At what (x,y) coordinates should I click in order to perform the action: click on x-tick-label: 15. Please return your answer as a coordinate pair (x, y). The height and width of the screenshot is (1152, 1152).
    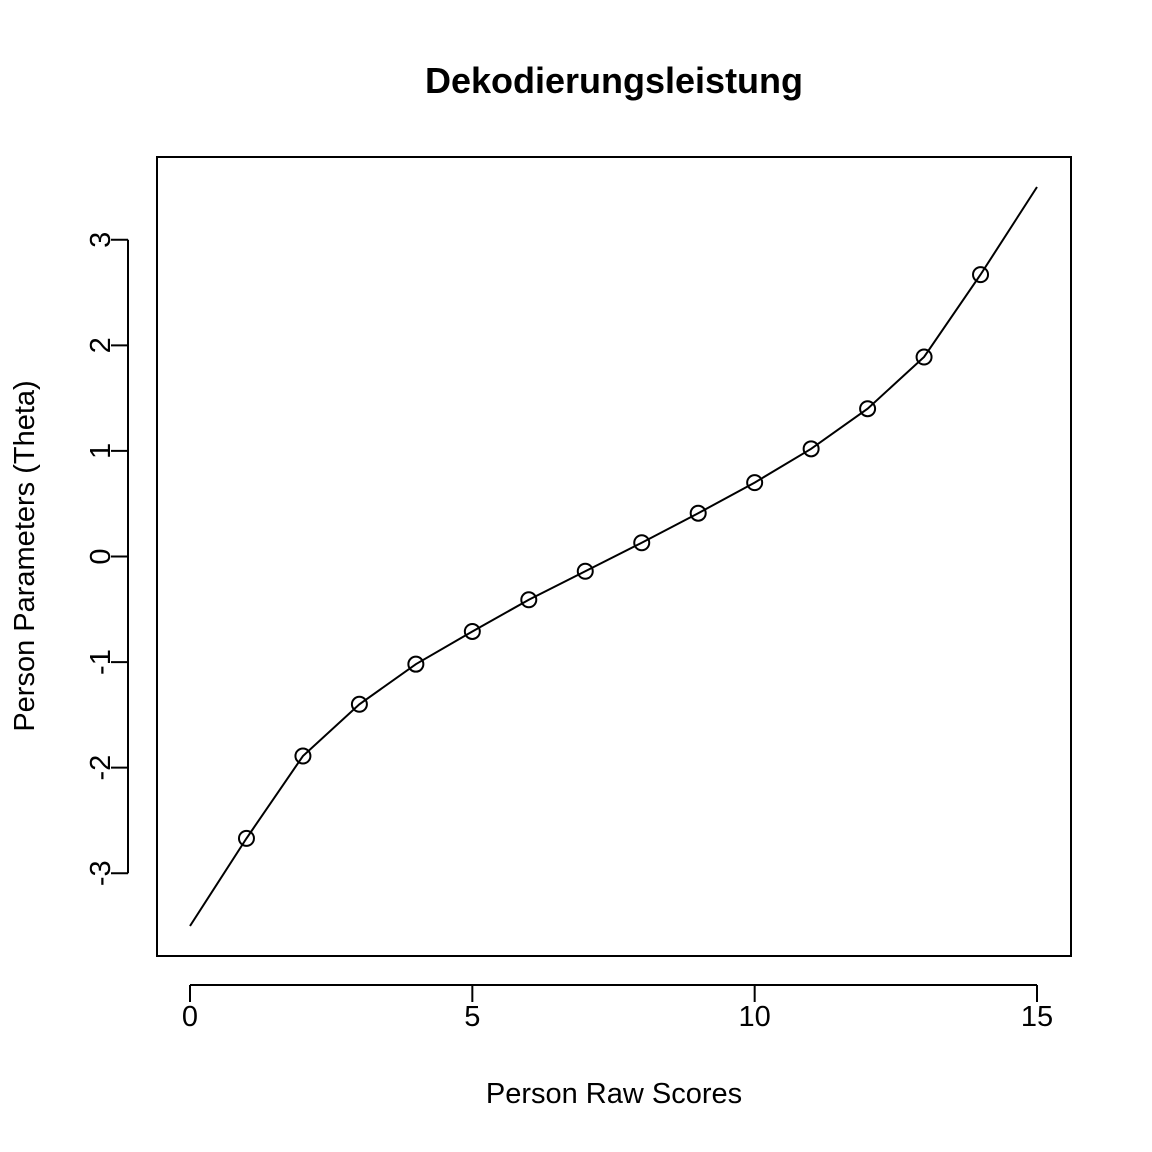
    Looking at the image, I should click on (1037, 1017).